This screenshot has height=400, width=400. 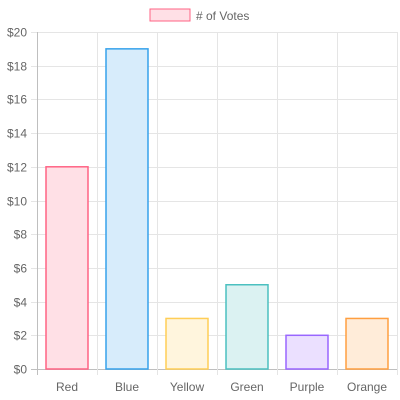 I want to click on y-tick-label: $10, so click(x=17, y=202).